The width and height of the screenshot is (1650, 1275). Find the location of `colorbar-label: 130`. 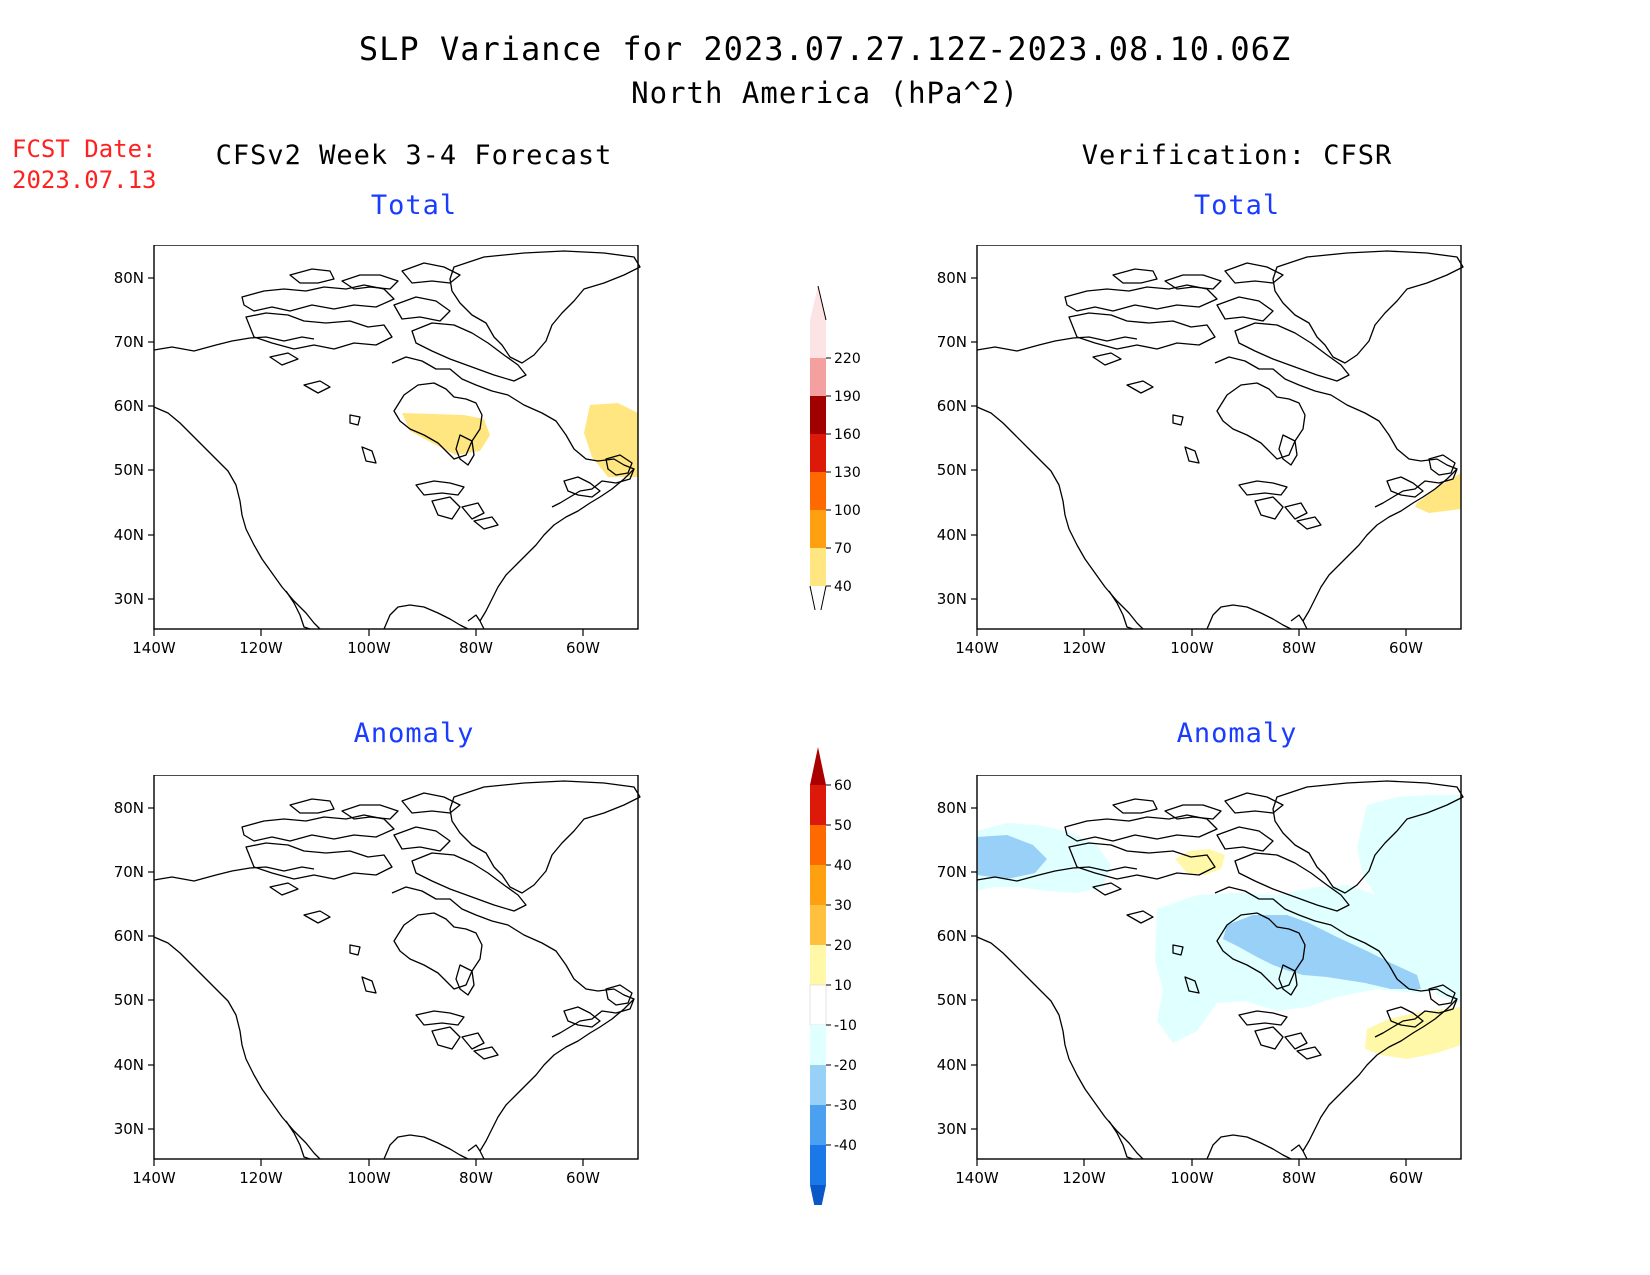

colorbar-label: 130 is located at coordinates (847, 473).